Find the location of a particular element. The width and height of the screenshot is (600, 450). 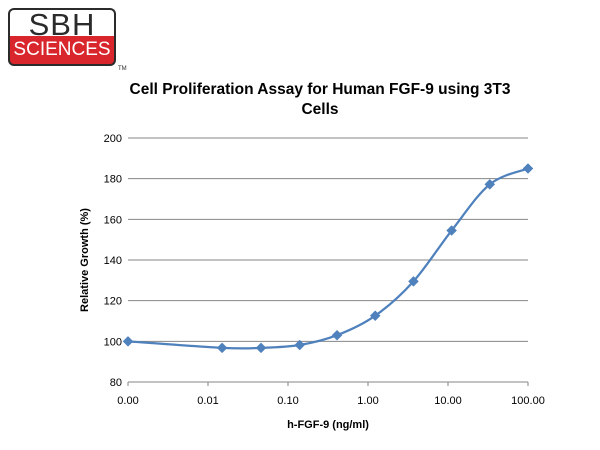

x-tick-label: 100.00 is located at coordinates (528, 401).